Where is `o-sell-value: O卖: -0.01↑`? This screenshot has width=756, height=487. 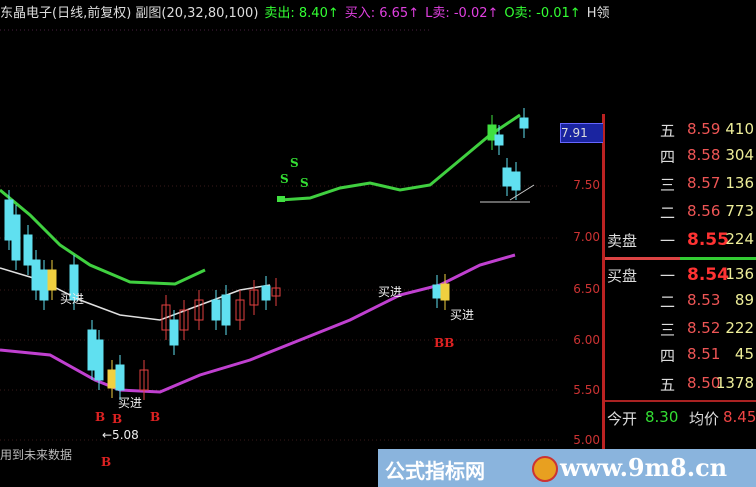
o-sell-value: O卖: -0.01↑ is located at coordinates (542, 13).